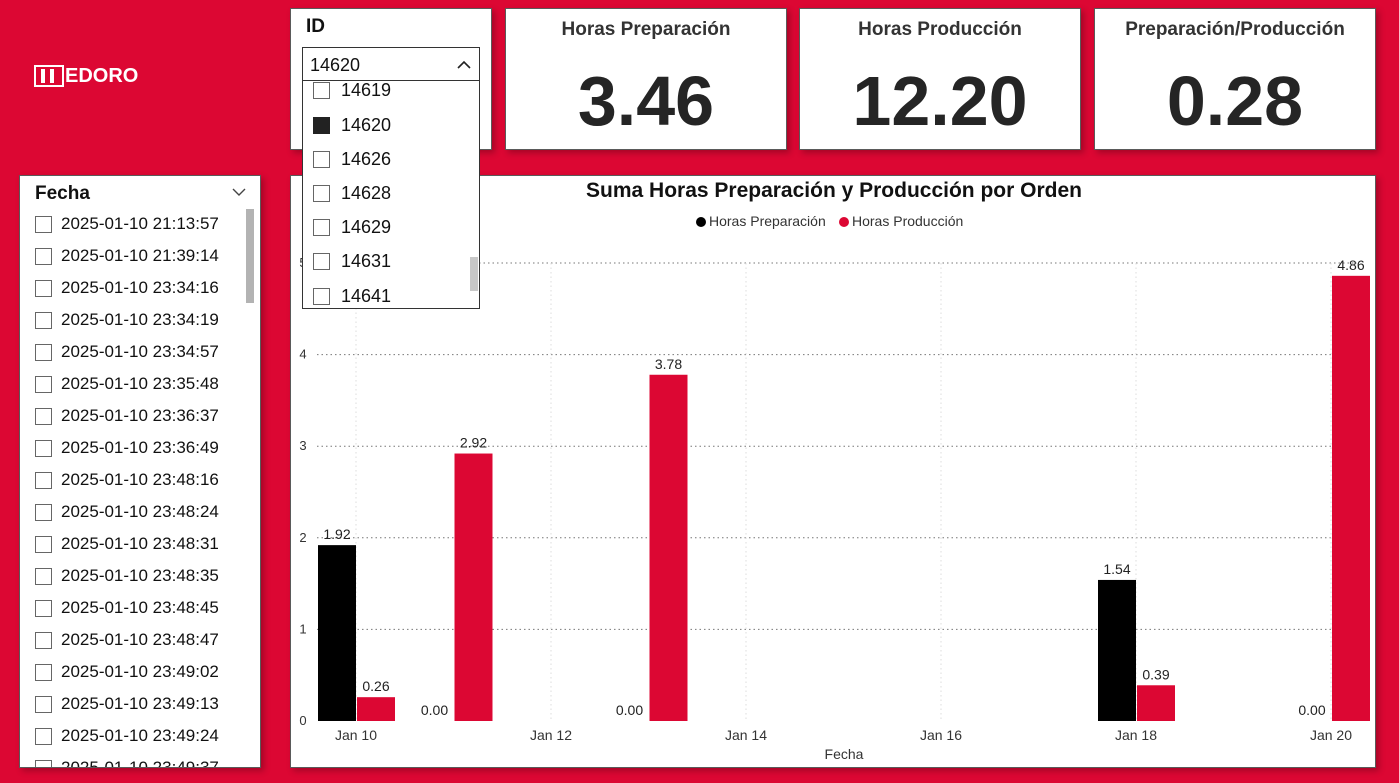 The height and width of the screenshot is (783, 1399). I want to click on fecha-option-label: 2025-01-10 21:13:57, so click(140, 223).